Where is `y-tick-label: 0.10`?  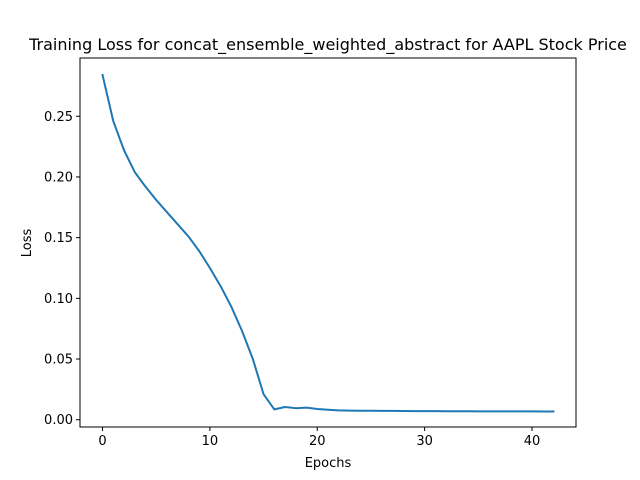
y-tick-label: 0.10 is located at coordinates (58, 299).